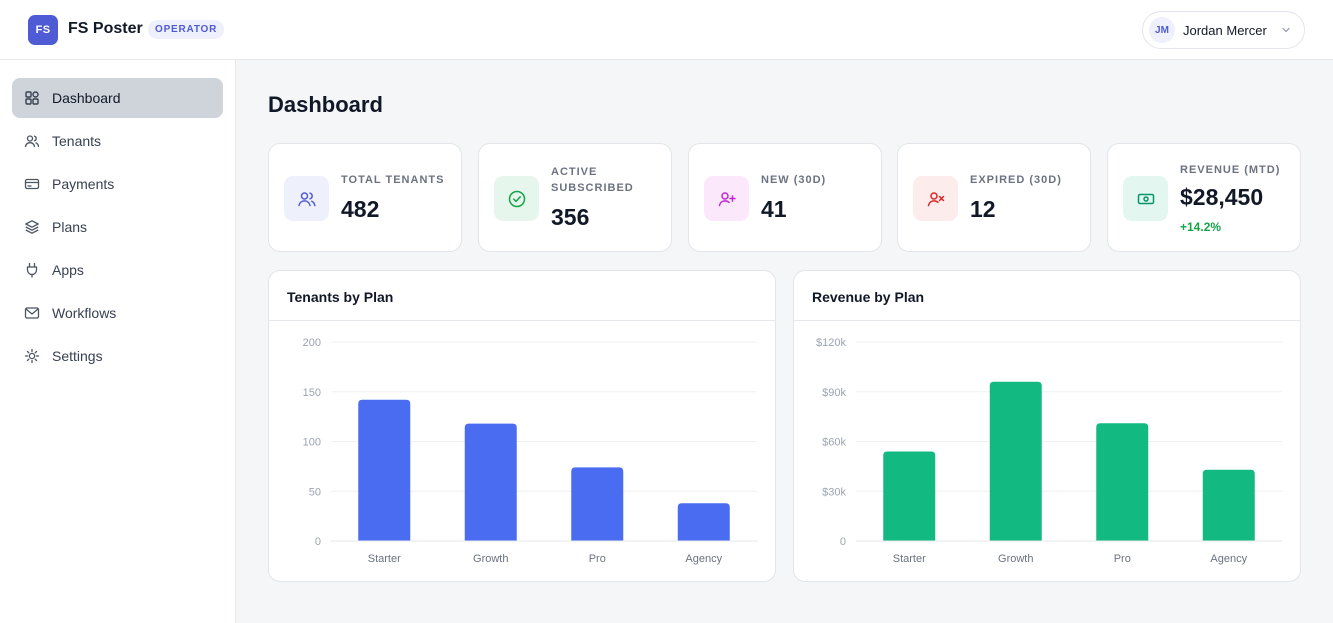 Image resolution: width=1333 pixels, height=623 pixels. Describe the element at coordinates (831, 343) in the screenshot. I see `y-tick-label: $120k` at that location.